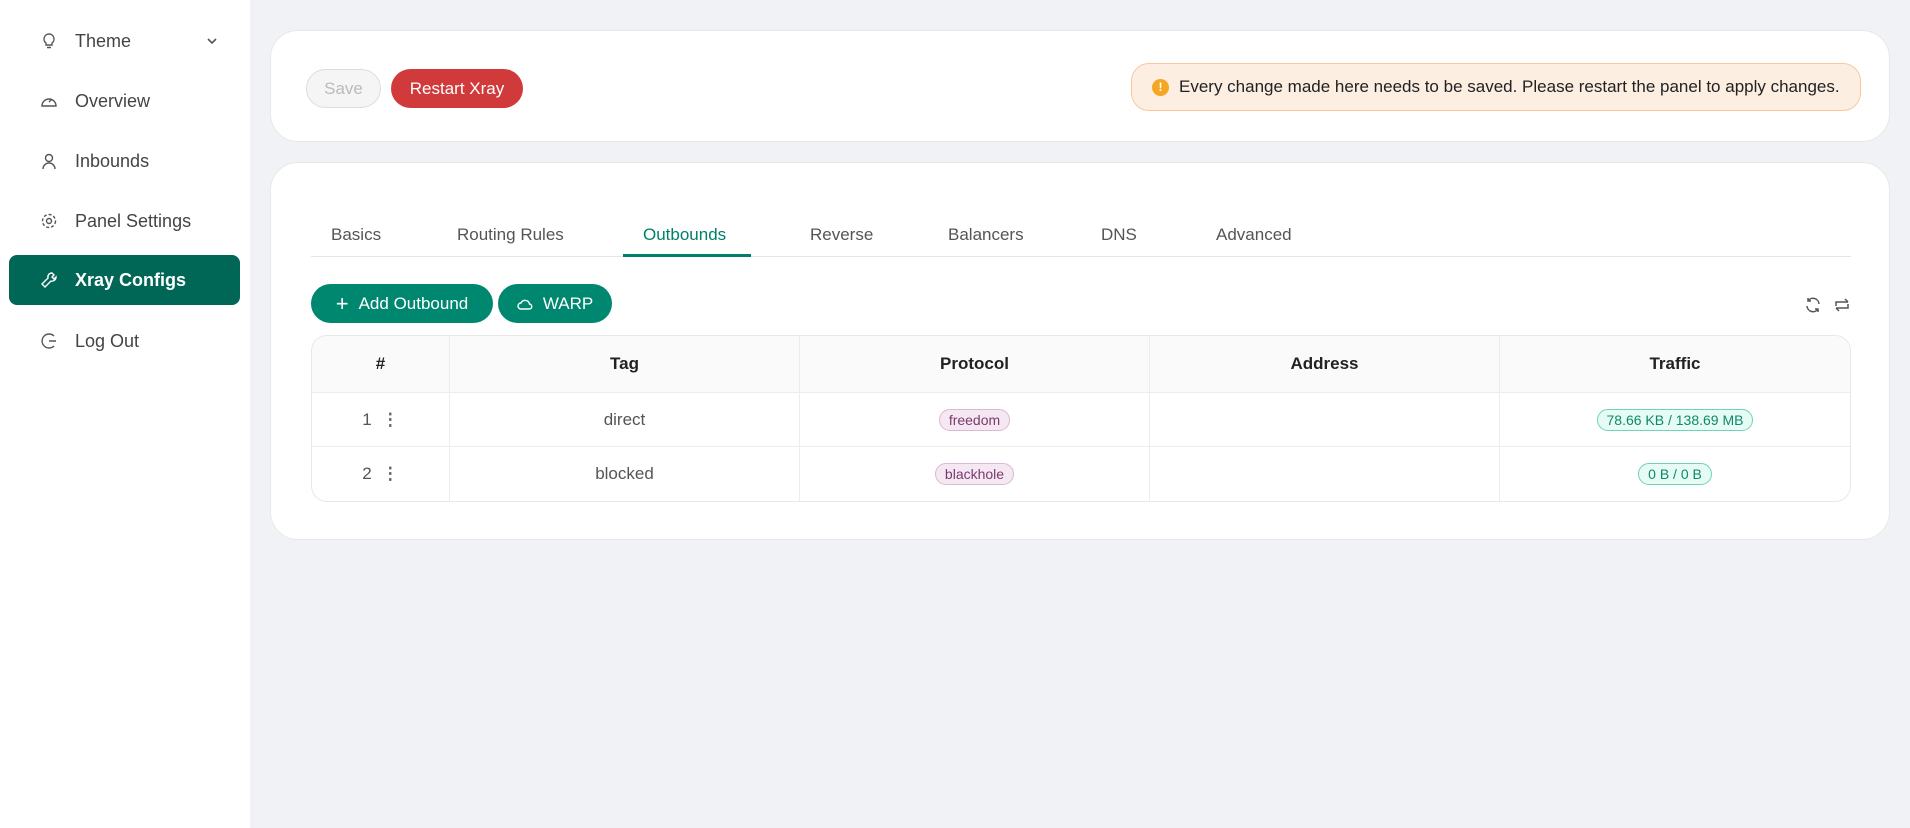  What do you see at coordinates (510, 234) in the screenshot?
I see `tab-routing-rules: Routing Rules` at bounding box center [510, 234].